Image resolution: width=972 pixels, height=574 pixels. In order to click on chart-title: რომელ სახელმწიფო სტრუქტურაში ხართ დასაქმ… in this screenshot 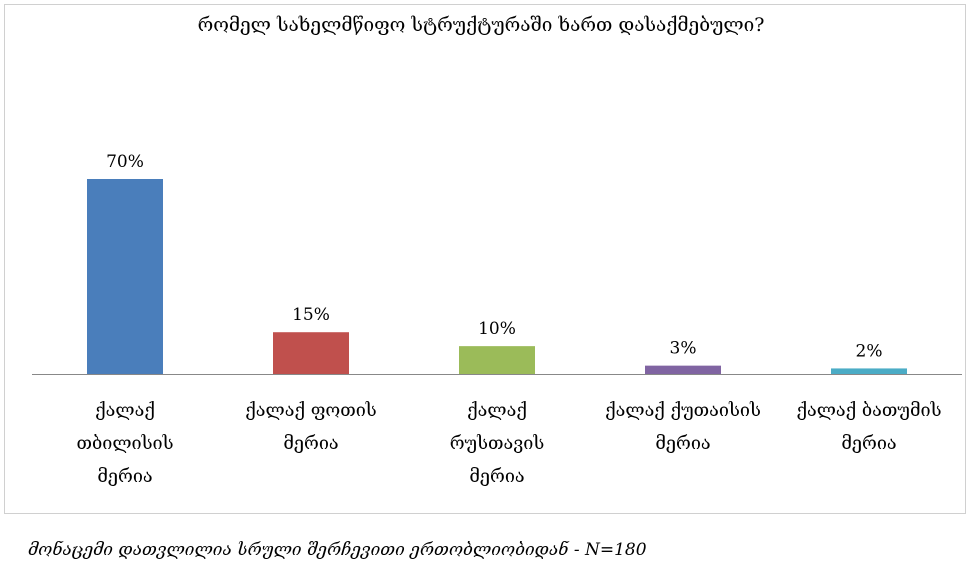, I will do `click(481, 25)`.